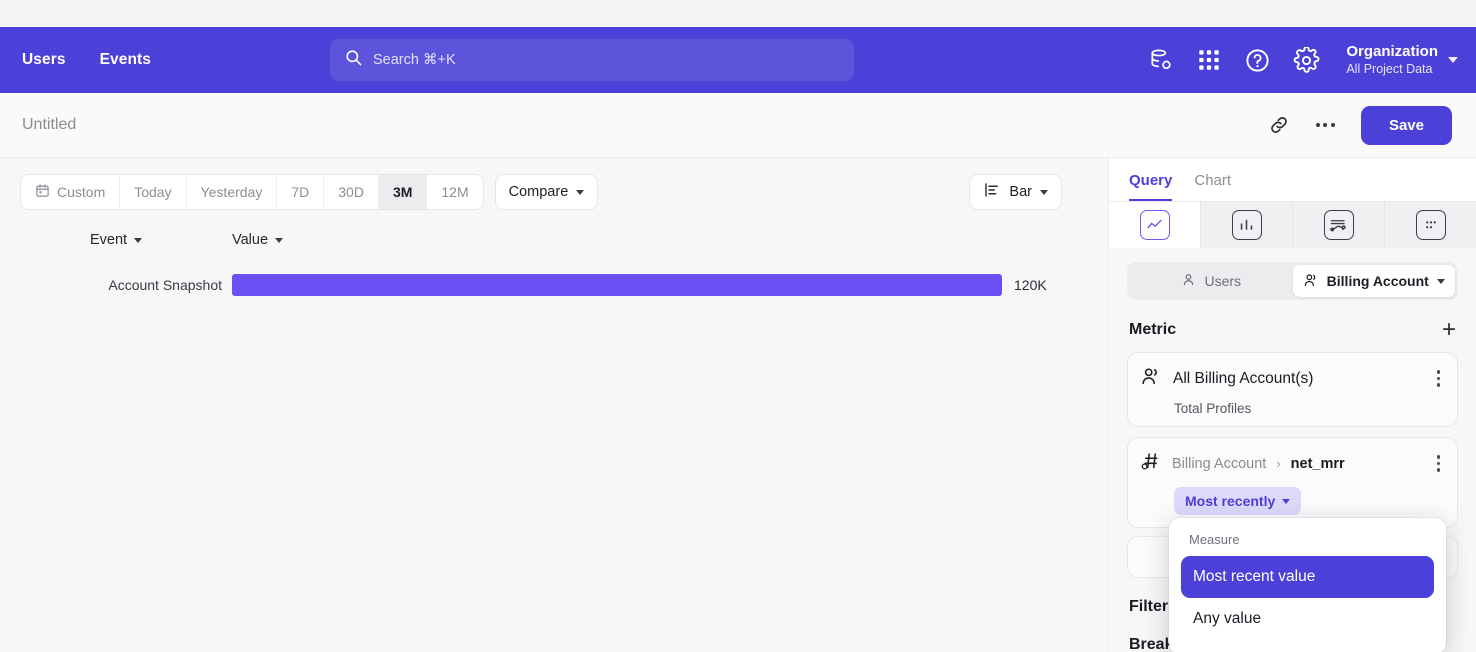 This screenshot has height=652, width=1476. What do you see at coordinates (49, 124) in the screenshot?
I see `page-title: Untitled` at bounding box center [49, 124].